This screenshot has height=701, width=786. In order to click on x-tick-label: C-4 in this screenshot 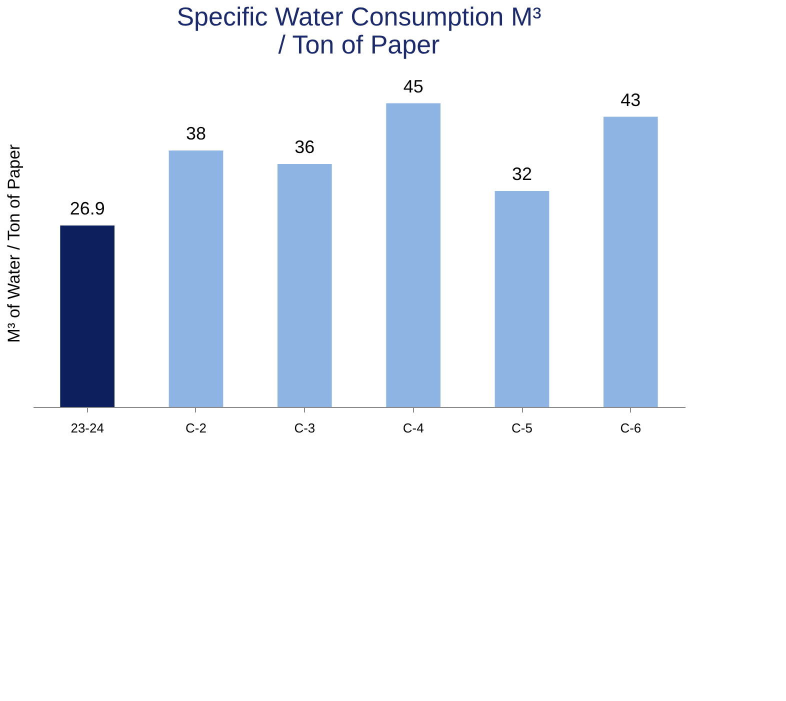, I will do `click(413, 428)`.